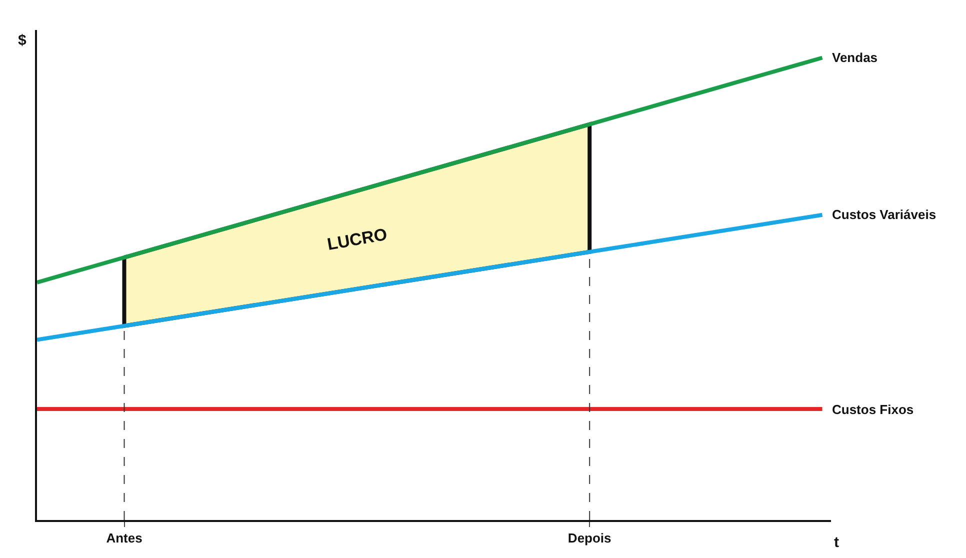  I want to click on annotation: LUCRO, so click(357, 239).